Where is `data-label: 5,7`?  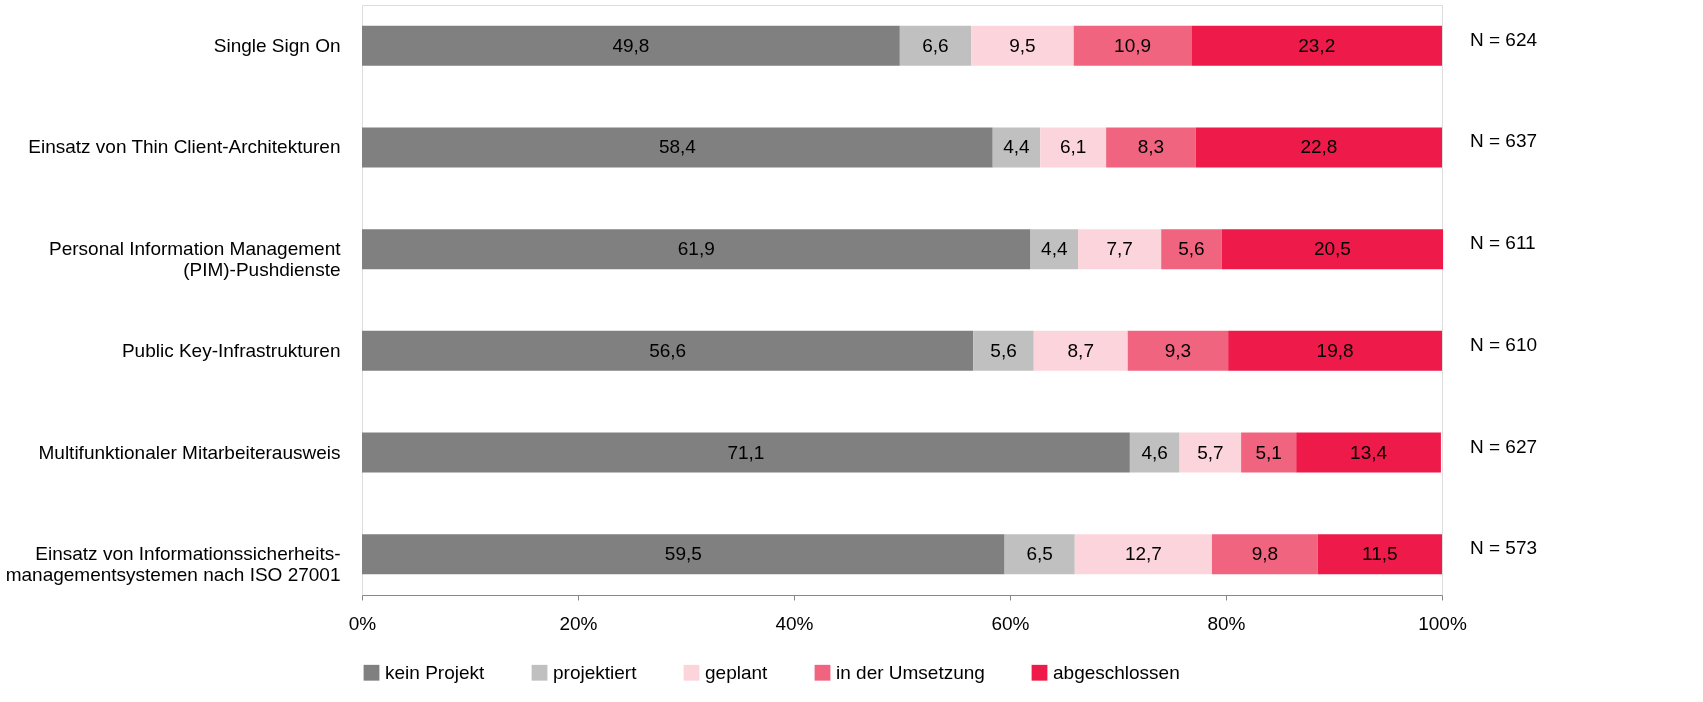
data-label: 5,7 is located at coordinates (1210, 452).